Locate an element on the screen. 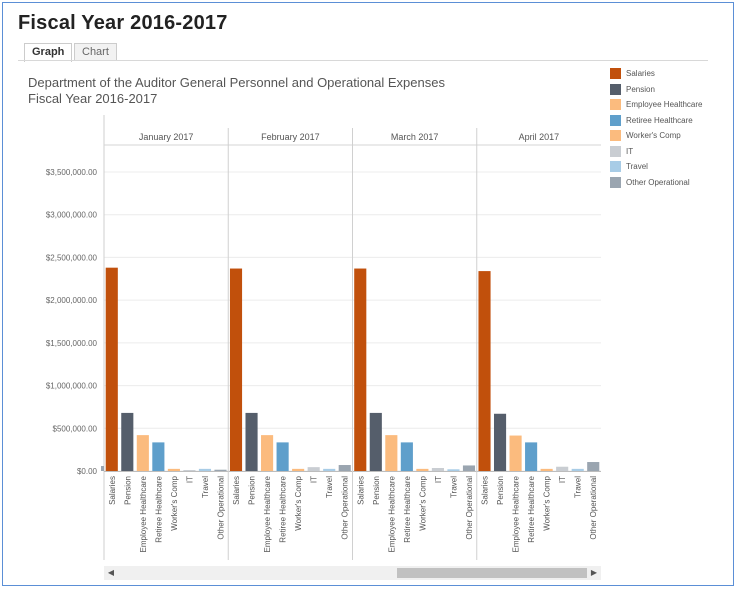  panel-header-label: January 2017 is located at coordinates (166, 137).